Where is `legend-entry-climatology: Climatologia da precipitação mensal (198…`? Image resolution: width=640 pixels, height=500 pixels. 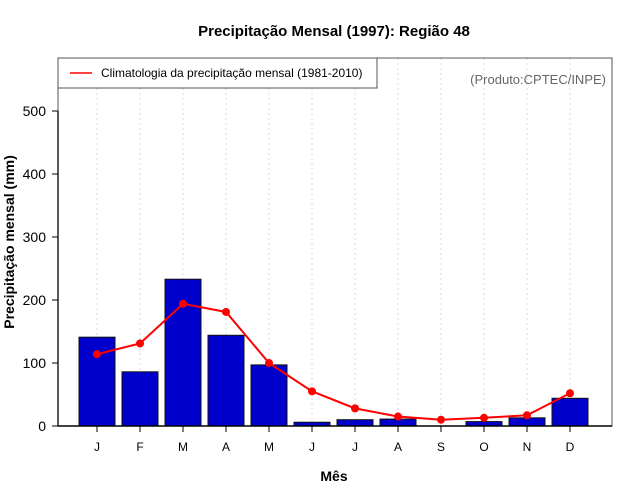 legend-entry-climatology: Climatologia da precipitação mensal (198… is located at coordinates (231, 73).